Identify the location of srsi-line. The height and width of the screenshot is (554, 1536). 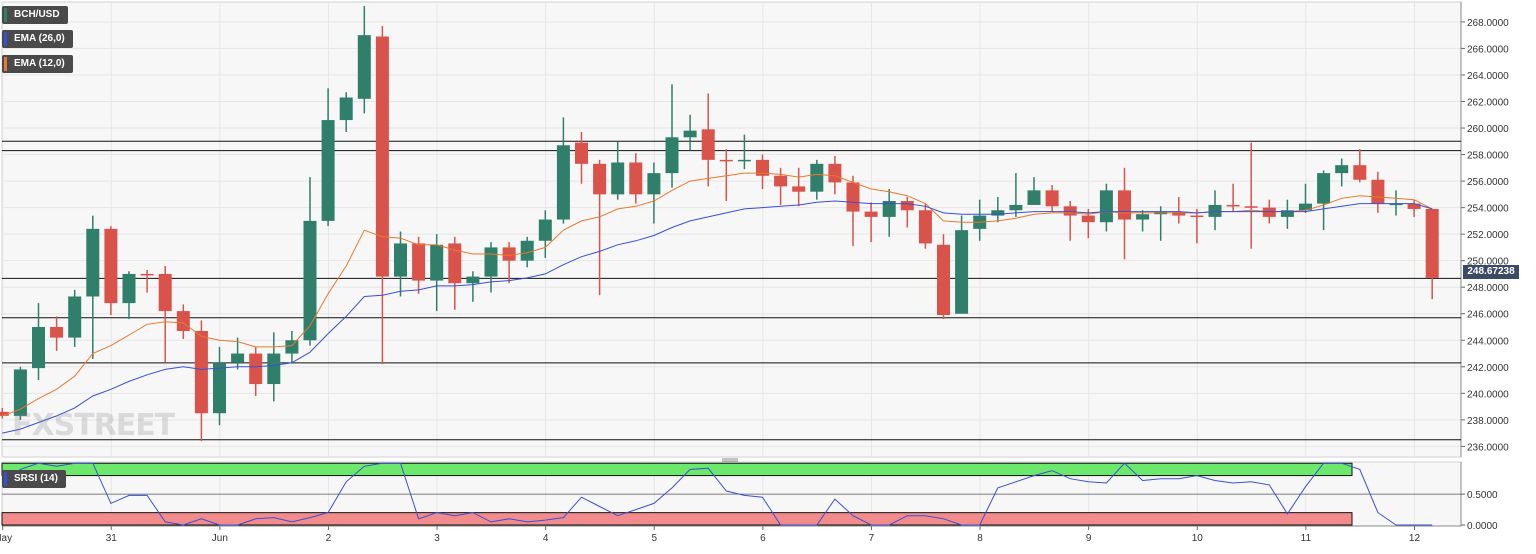
(717, 494).